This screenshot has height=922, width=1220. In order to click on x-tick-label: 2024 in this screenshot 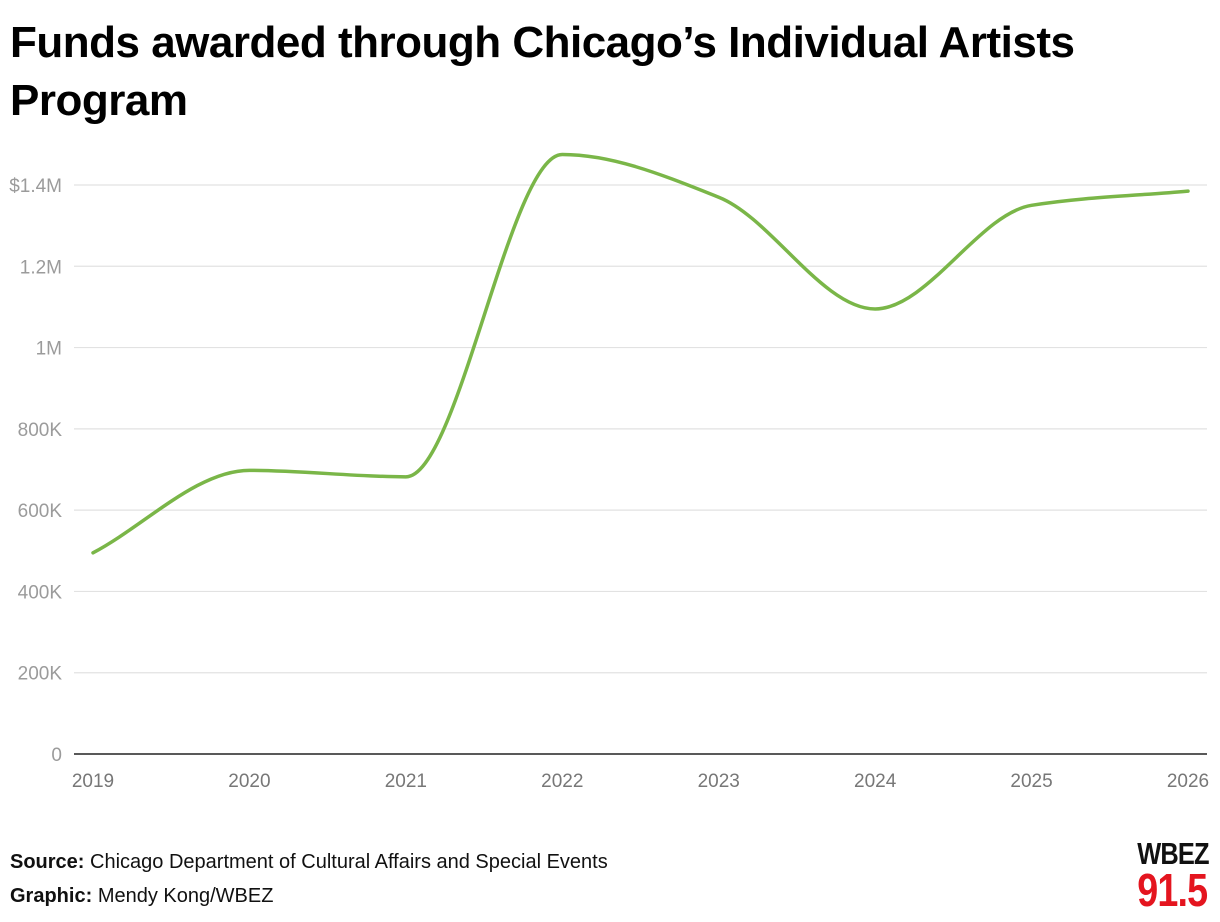, I will do `click(875, 781)`.